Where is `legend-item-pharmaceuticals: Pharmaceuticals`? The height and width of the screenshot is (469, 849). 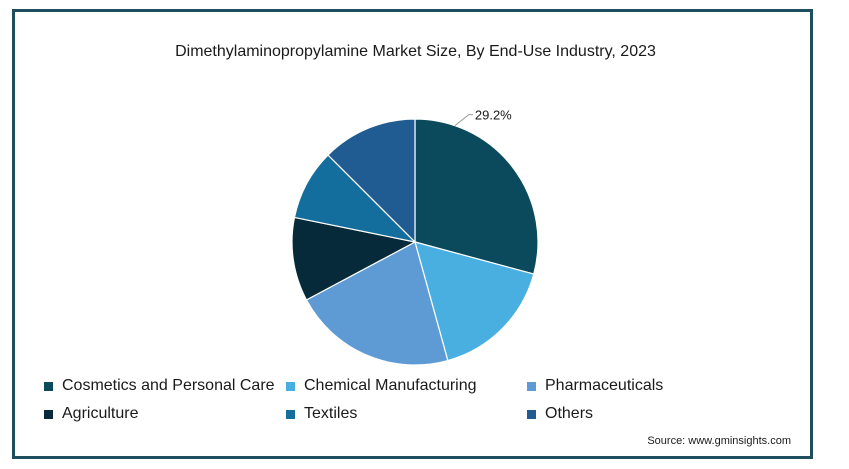
legend-item-pharmaceuticals: Pharmaceuticals is located at coordinates (647, 386).